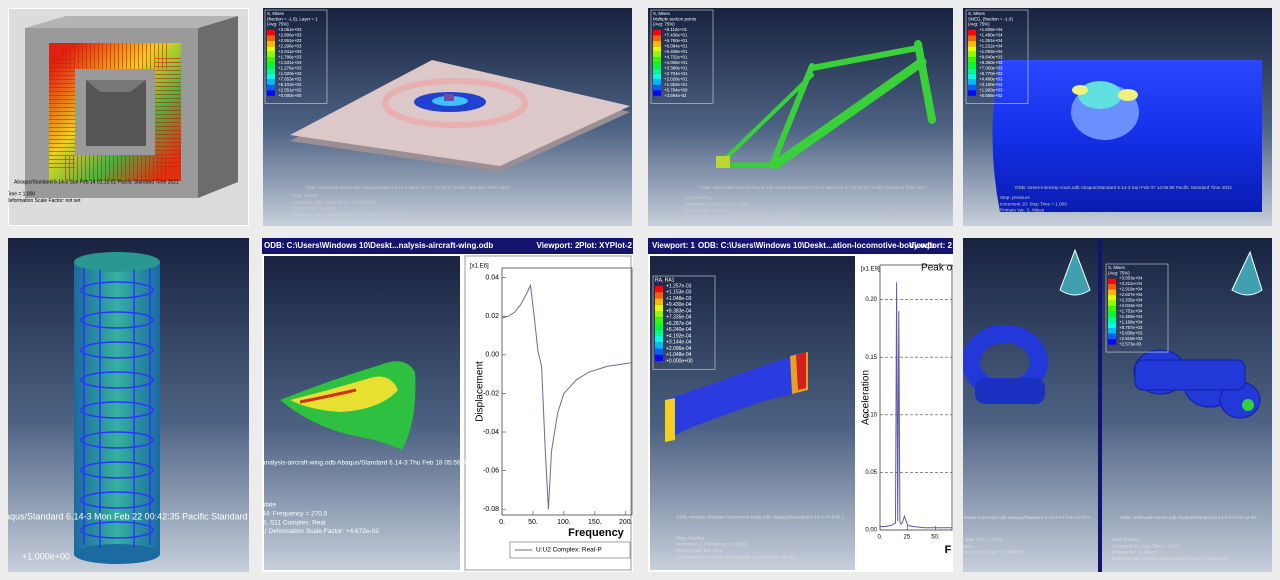 The width and height of the screenshot is (1280, 580). What do you see at coordinates (707, 210) in the screenshot?
I see `status-text: Primary Var: S, Mises` at bounding box center [707, 210].